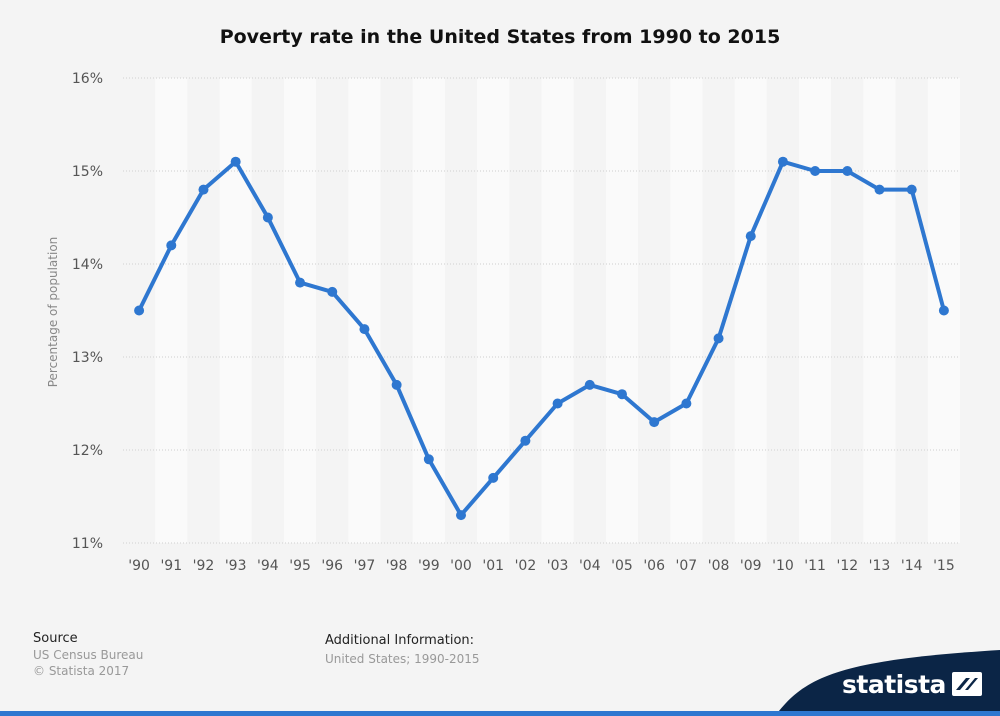 The width and height of the screenshot is (1000, 716). I want to click on x-tick-label: '00, so click(461, 566).